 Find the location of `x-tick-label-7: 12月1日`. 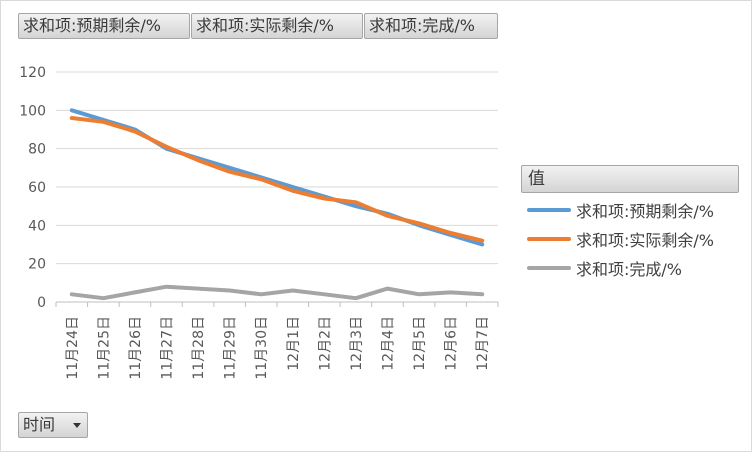

x-tick-label-7: 12月1日 is located at coordinates (294, 343).